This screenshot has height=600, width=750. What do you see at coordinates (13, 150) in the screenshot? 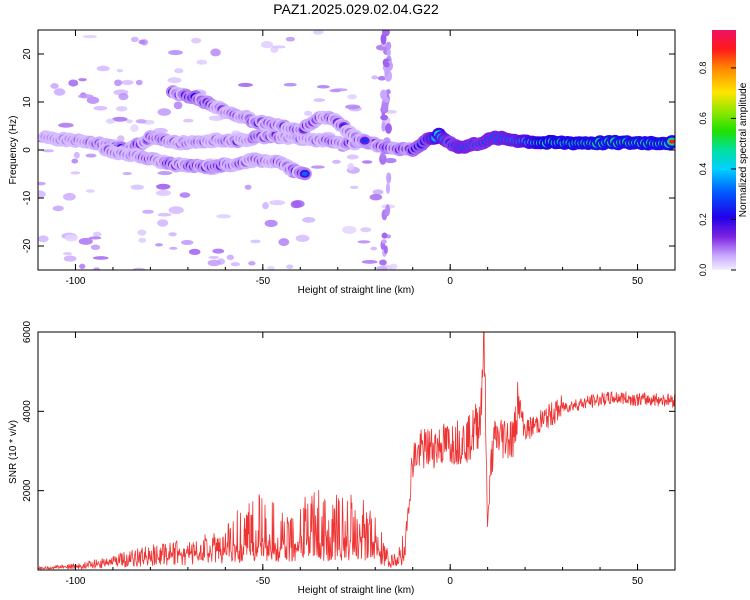
I see `spectrogram-ylabel: Frequency (Hz)` at bounding box center [13, 150].